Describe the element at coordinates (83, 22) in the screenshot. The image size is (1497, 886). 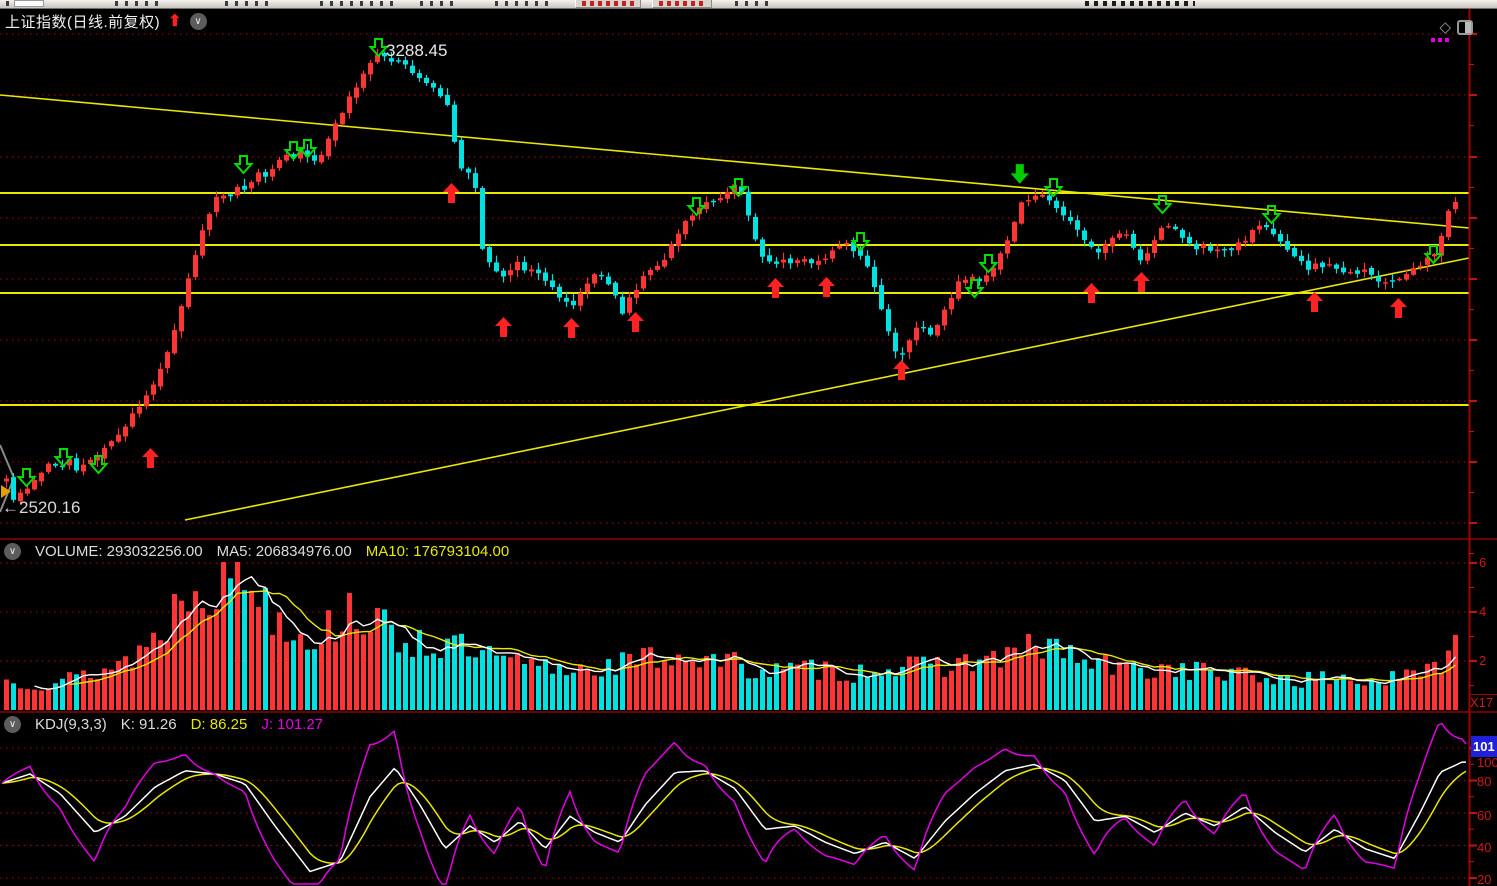
I see `page-title: 上证指数(日线.前复权)` at that location.